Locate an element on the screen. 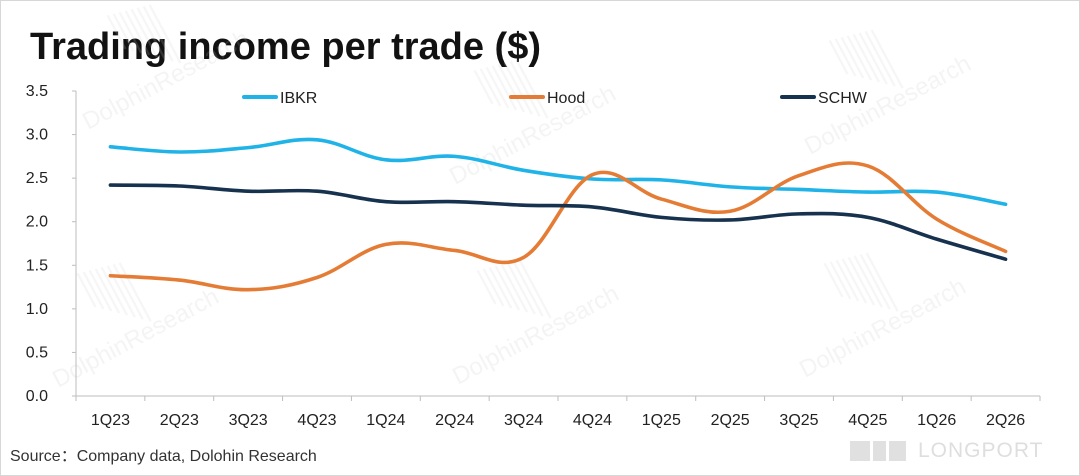 Image resolution: width=1080 pixels, height=476 pixels. x-tick-label: 1Q24 is located at coordinates (385, 420).